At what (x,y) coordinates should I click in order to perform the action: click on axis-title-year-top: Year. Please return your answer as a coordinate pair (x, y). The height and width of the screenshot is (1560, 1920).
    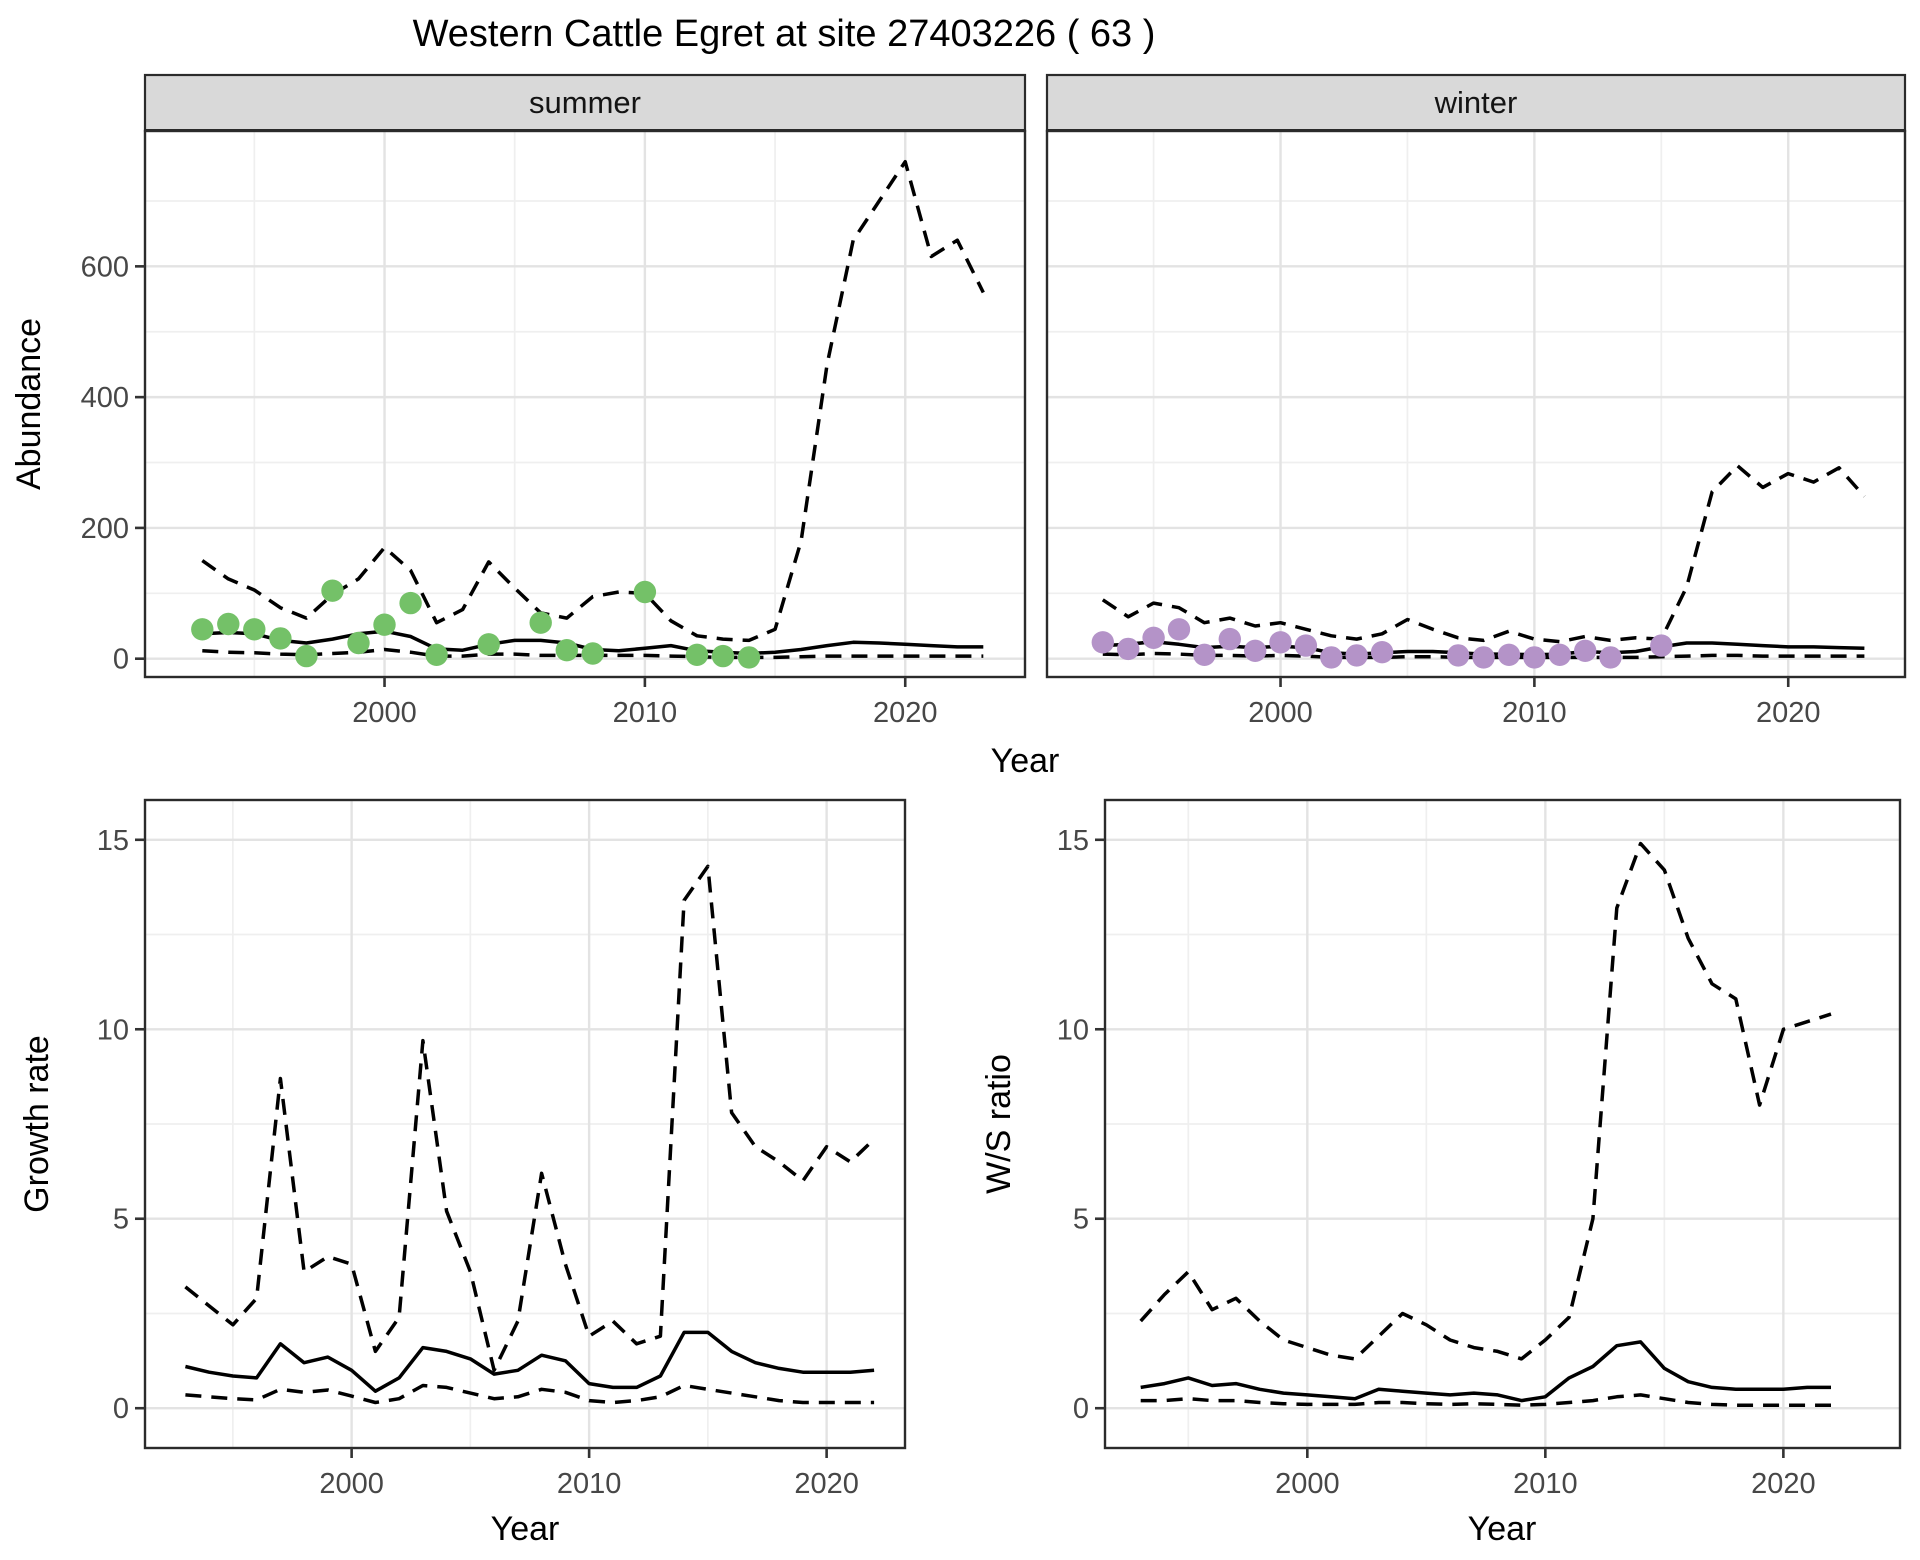
    Looking at the image, I should click on (1025, 761).